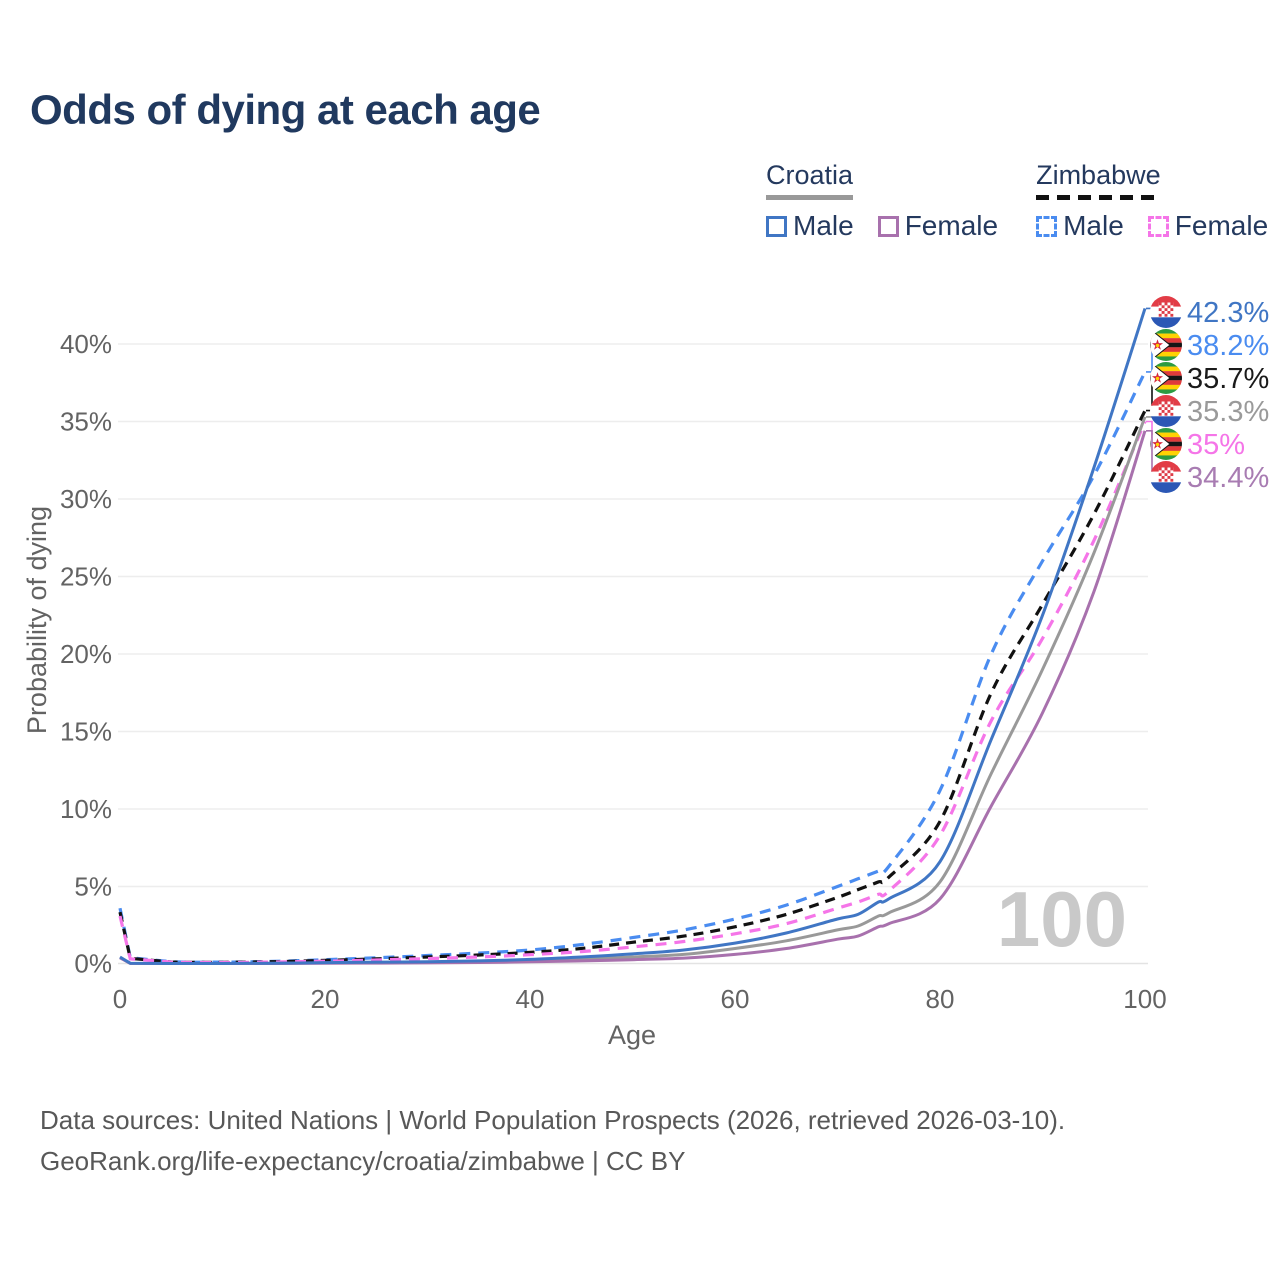  Describe the element at coordinates (86, 422) in the screenshot. I see `y-tick-label-35%: 35%` at that location.